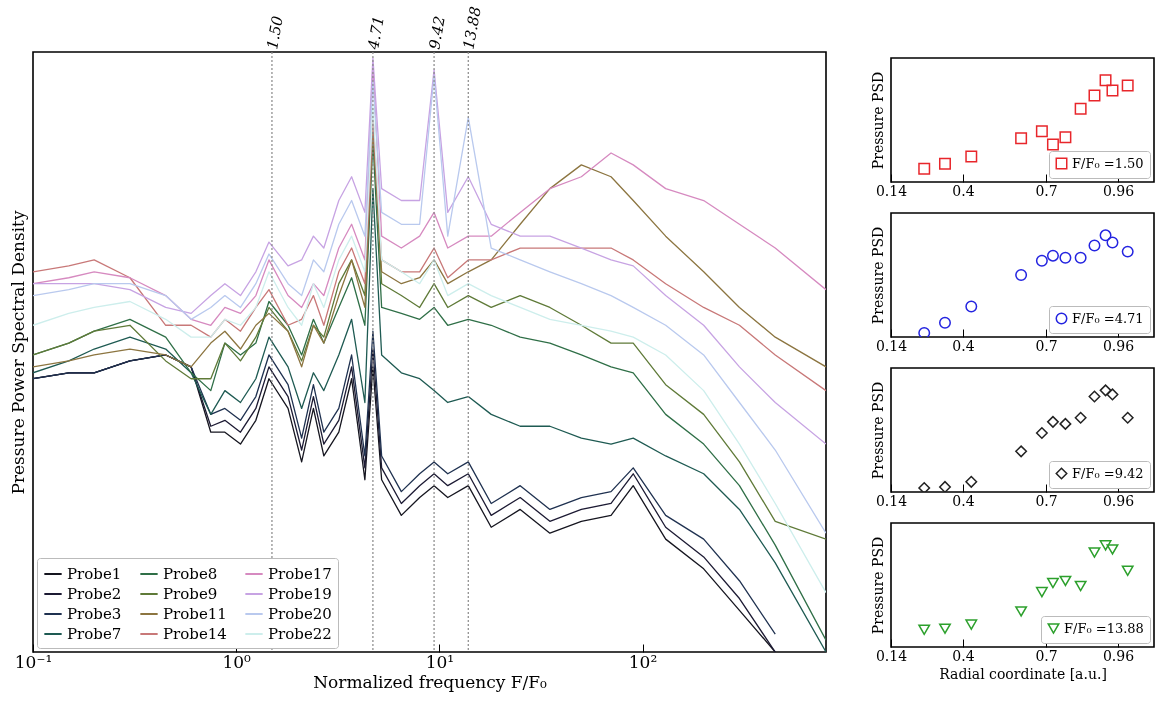 Image resolution: width=1172 pixels, height=705 pixels. Describe the element at coordinates (94, 614) in the screenshot. I see `legend-label: Probe3` at that location.